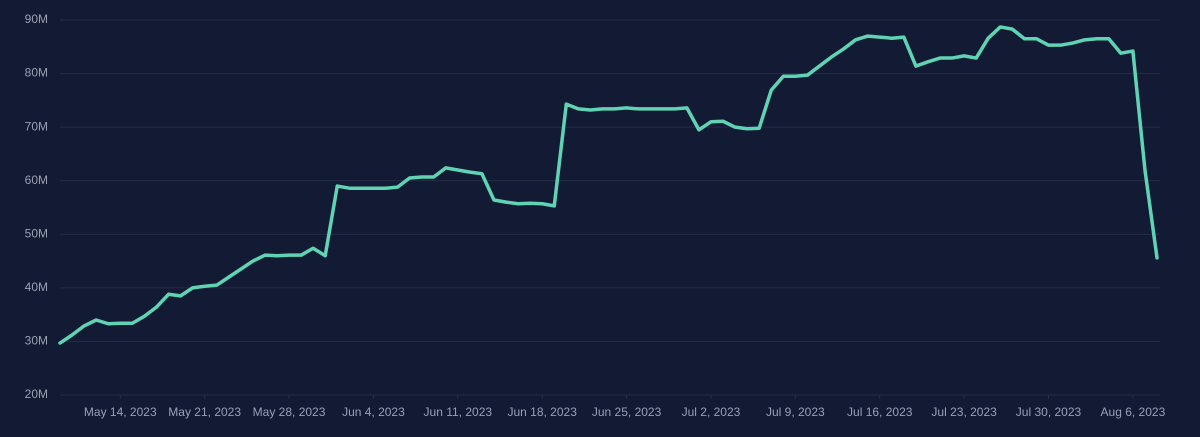  Describe the element at coordinates (627, 412) in the screenshot. I see `x-tick-label: Jun 25, 2023` at that location.